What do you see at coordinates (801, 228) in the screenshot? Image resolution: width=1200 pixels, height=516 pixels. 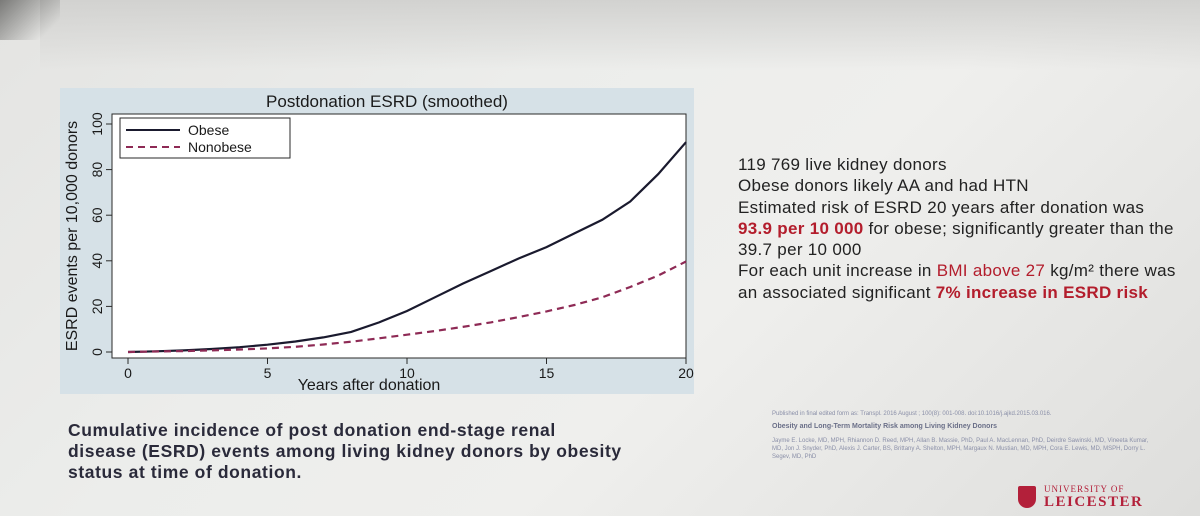 I see `obese-risk-highlight: 93.9 per 10 000` at bounding box center [801, 228].